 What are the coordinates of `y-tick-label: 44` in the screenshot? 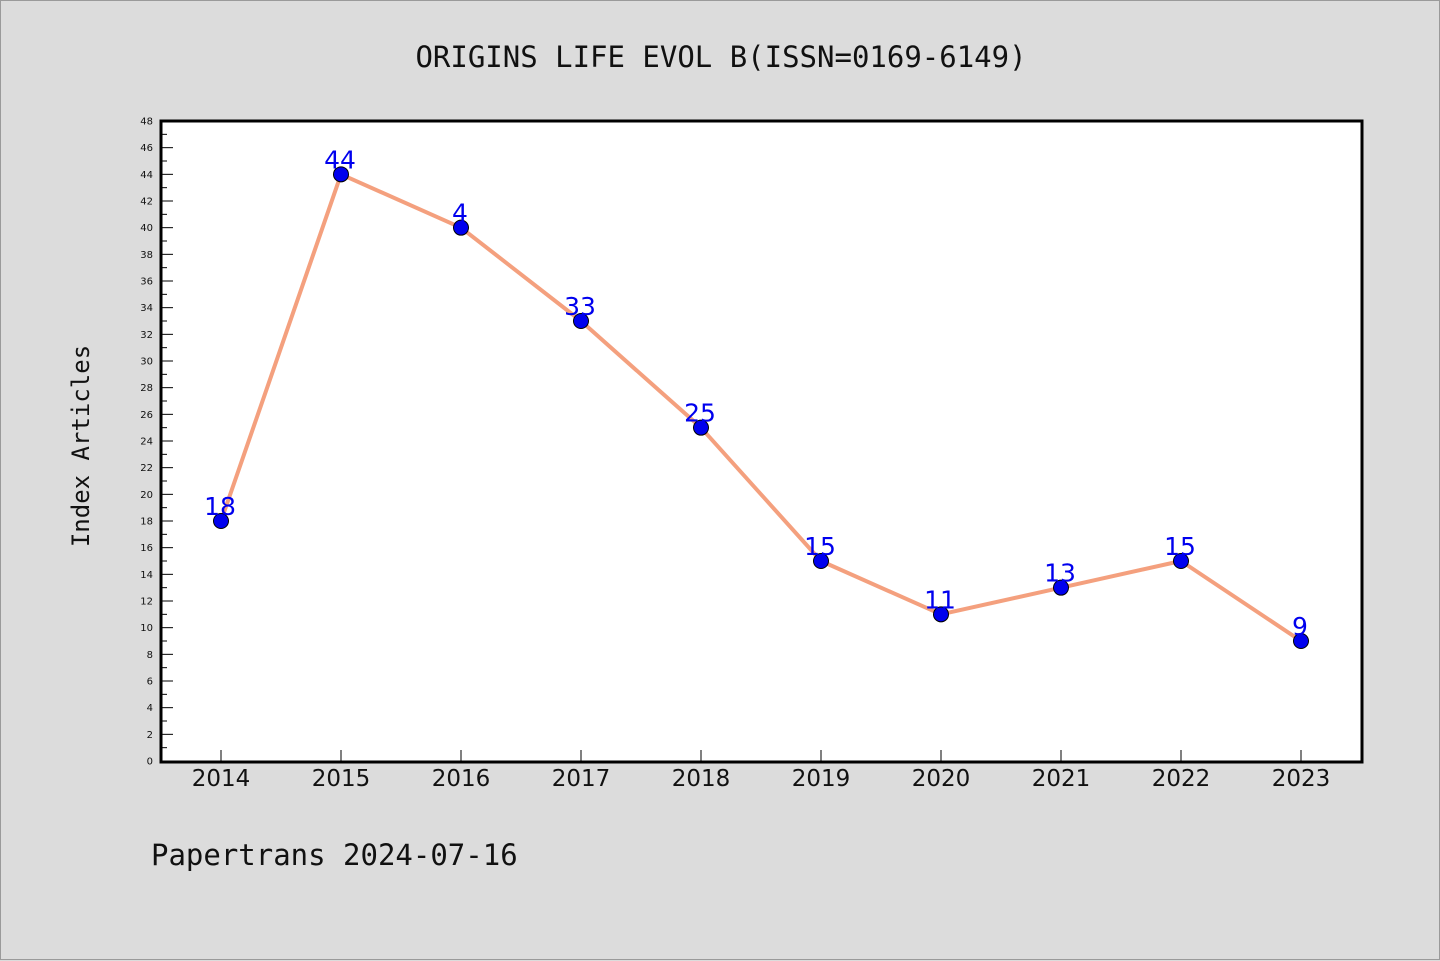 It's located at (146, 175).